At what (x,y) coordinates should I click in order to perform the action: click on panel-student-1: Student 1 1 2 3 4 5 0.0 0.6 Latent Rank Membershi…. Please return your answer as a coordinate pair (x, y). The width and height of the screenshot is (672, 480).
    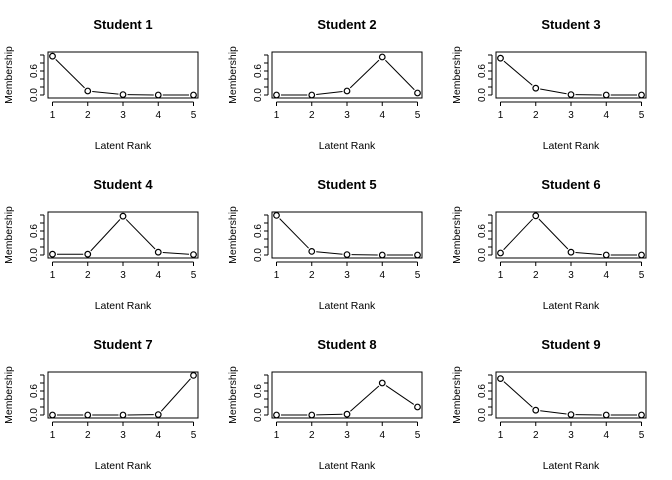
    Looking at the image, I should click on (101, 84).